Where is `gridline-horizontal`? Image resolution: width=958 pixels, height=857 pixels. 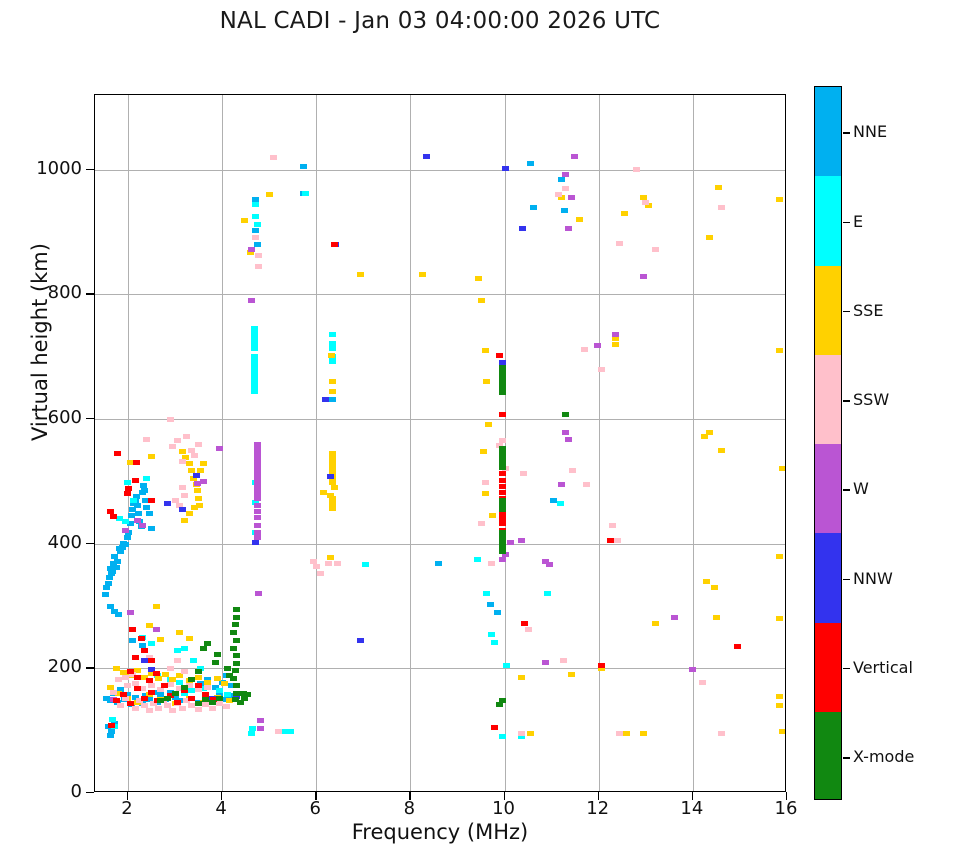 gridline-horizontal is located at coordinates (440, 669).